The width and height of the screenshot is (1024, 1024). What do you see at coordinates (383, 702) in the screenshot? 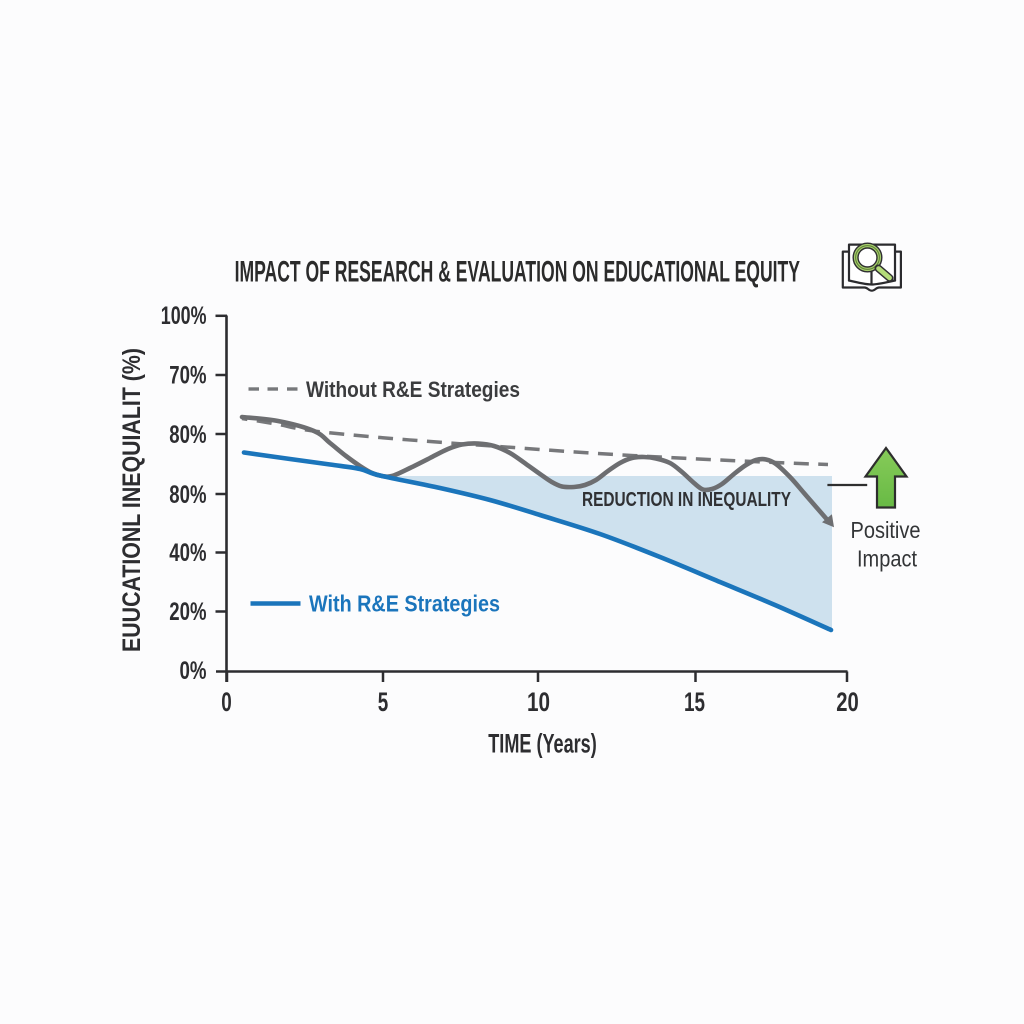
I see `svg-text: 5` at bounding box center [383, 702].